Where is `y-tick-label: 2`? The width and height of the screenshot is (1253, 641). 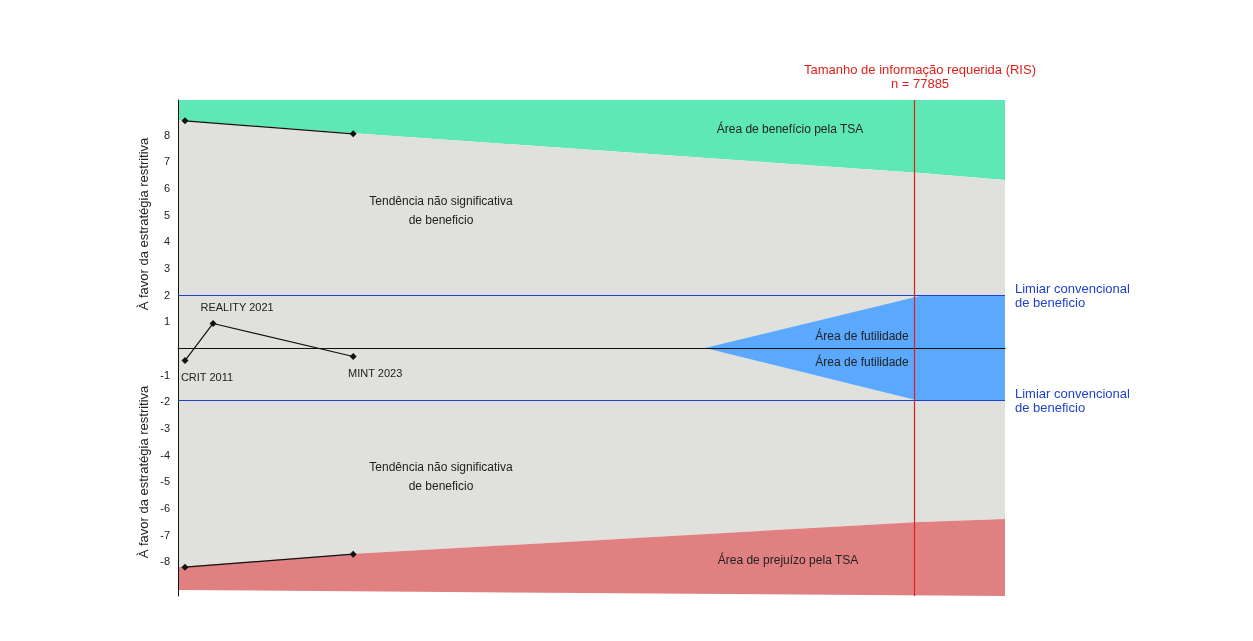
y-tick-label: 2 is located at coordinates (166, 294).